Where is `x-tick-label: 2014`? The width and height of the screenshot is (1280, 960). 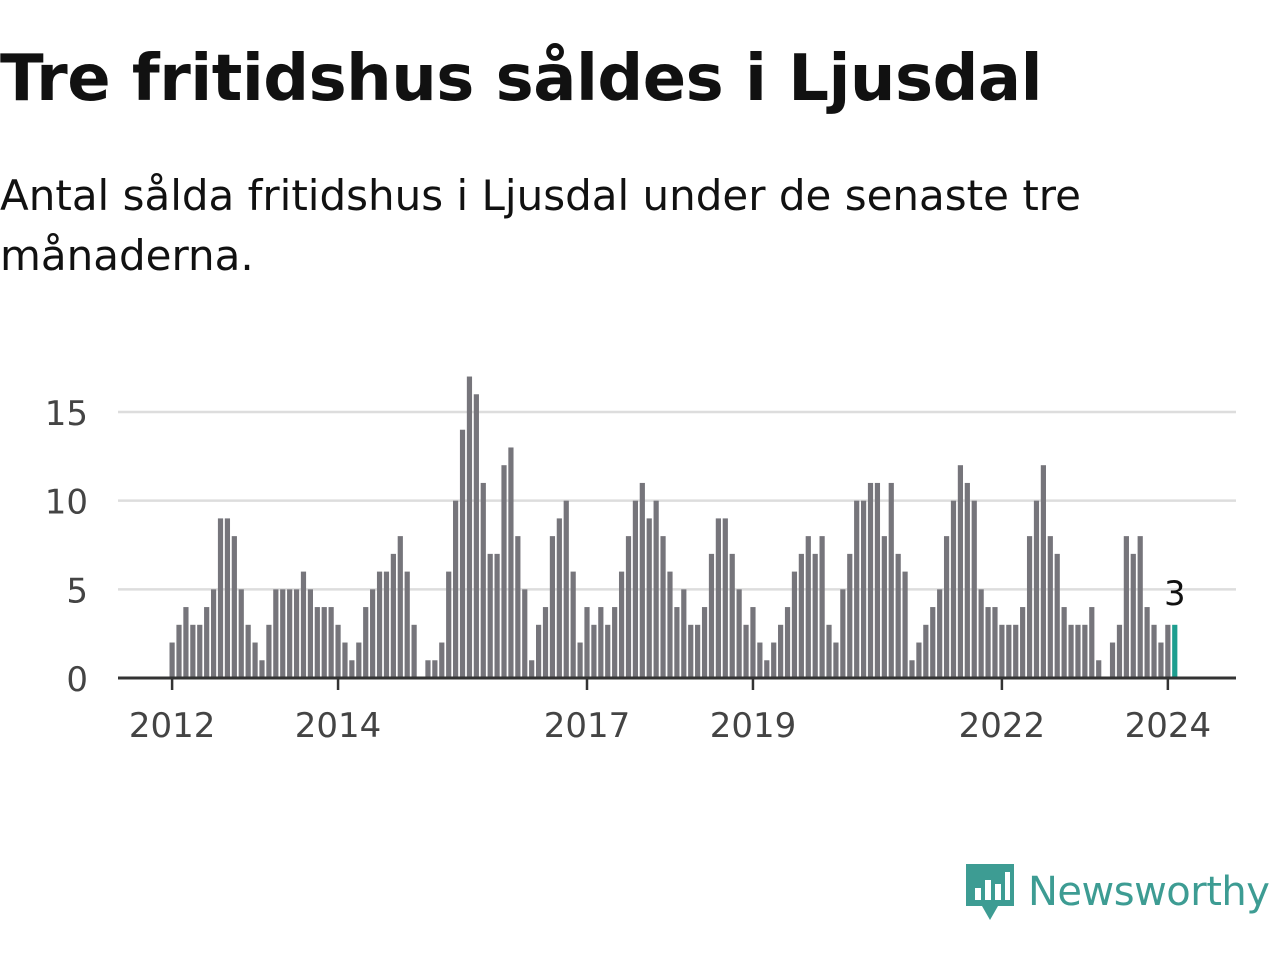 x-tick-label: 2014 is located at coordinates (338, 726).